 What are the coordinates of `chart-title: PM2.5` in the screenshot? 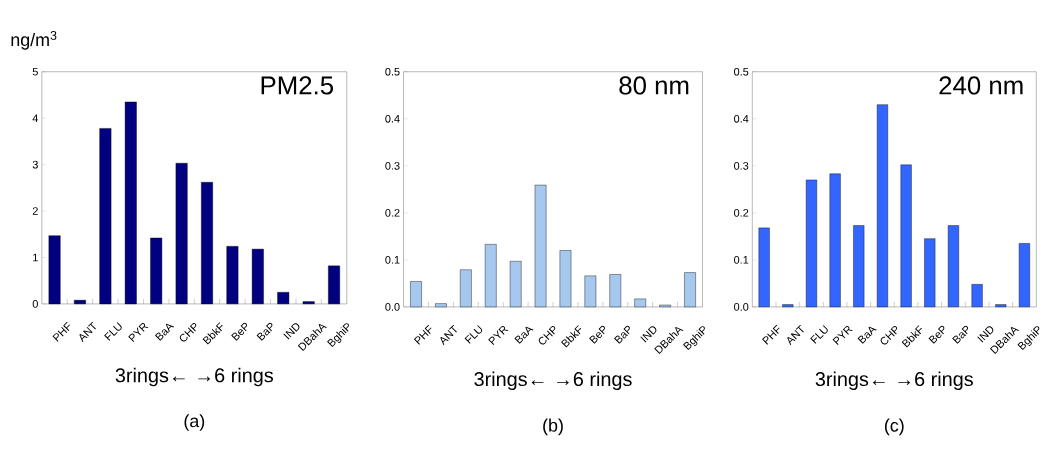 It's located at (297, 85).